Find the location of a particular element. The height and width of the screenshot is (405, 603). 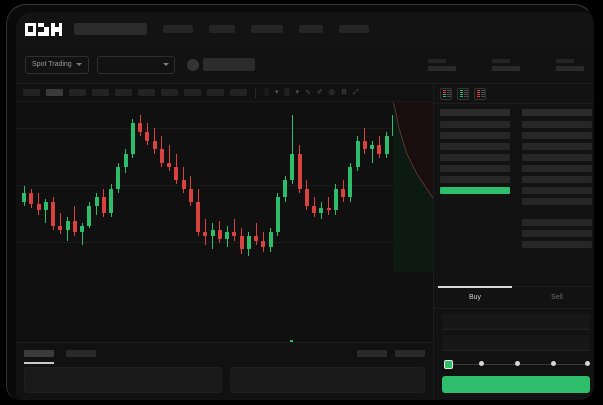

sell-only-icon is located at coordinates (480, 93).